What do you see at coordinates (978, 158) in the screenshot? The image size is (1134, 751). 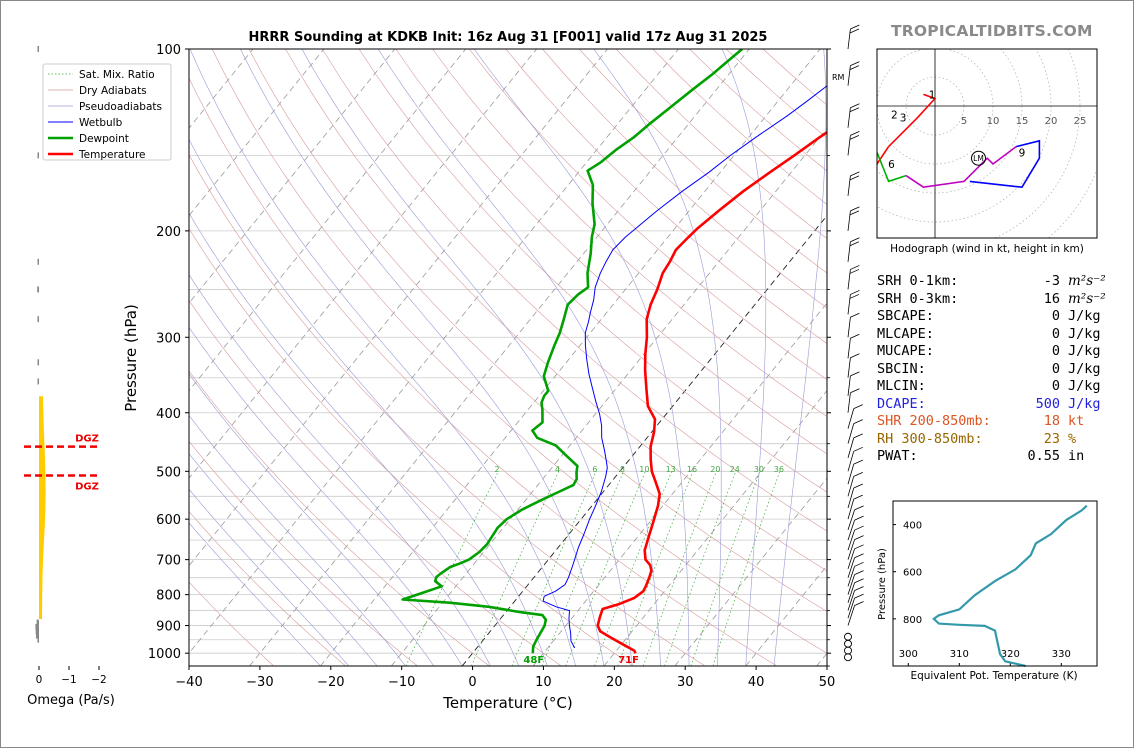 I see `storm-motion-marker` at bounding box center [978, 158].